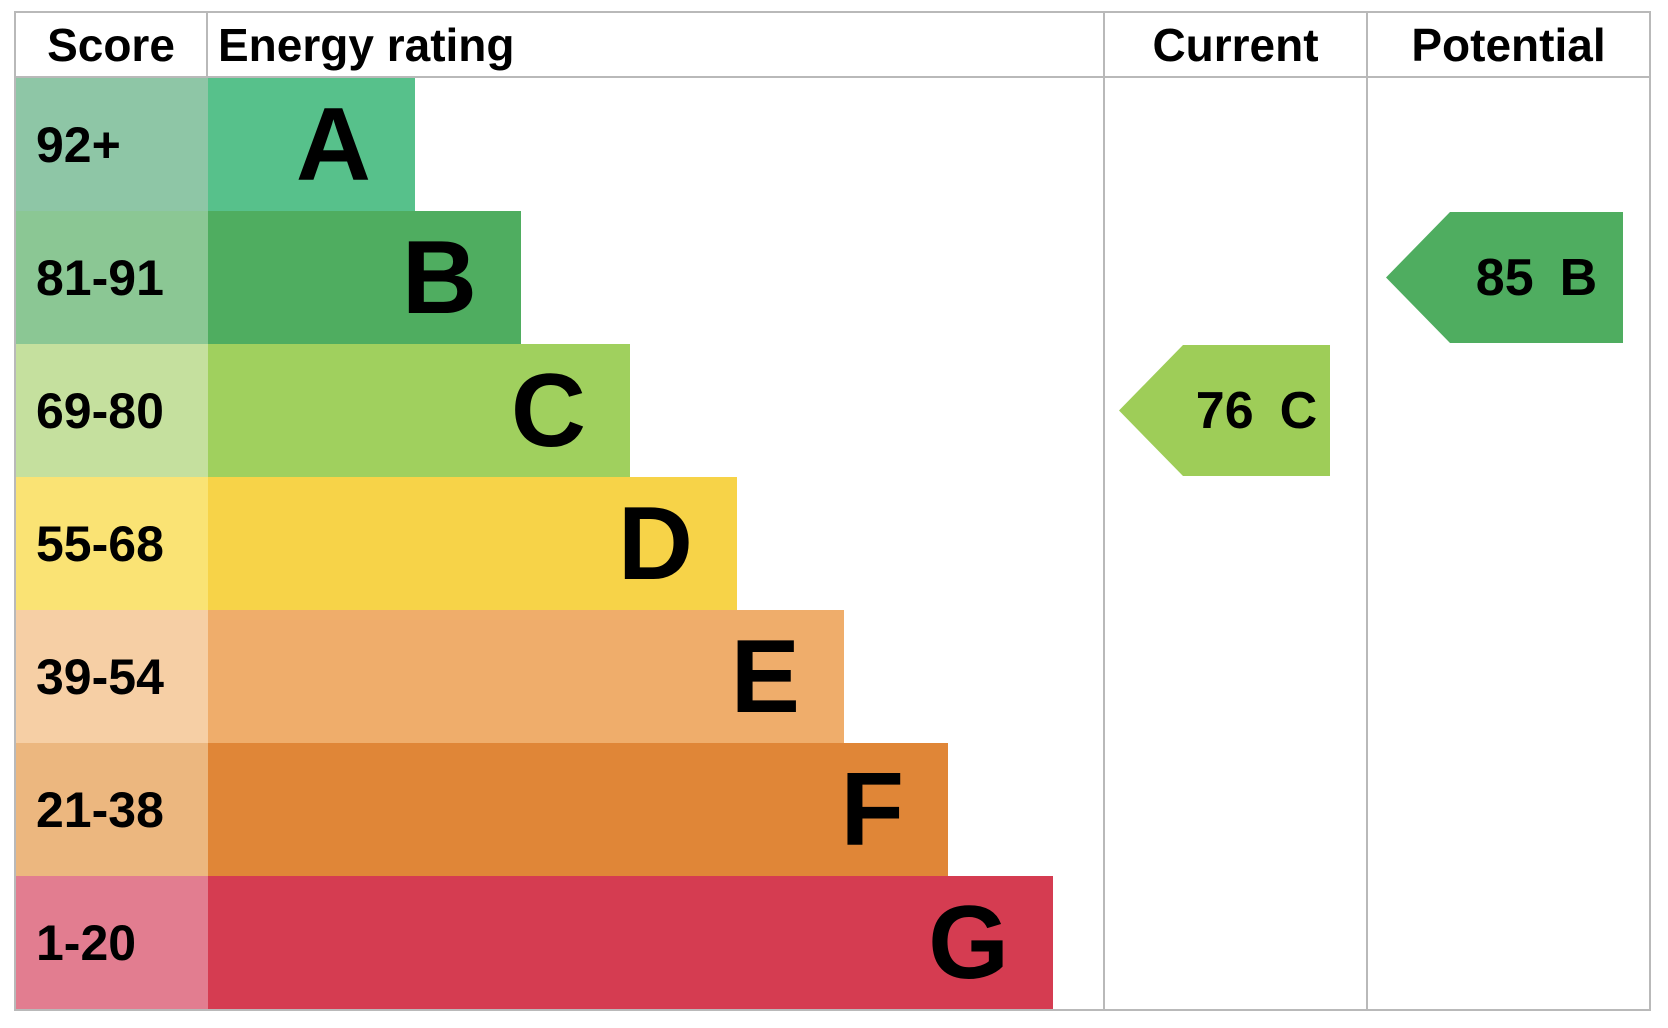 This screenshot has height=1028, width=1668. I want to click on band-bar: A, so click(311, 144).